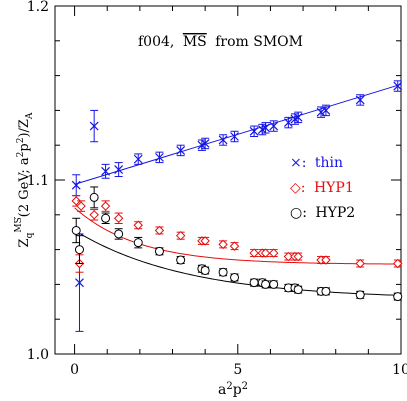 The image size is (407, 401). I want to click on y-tick-label: 1.1, so click(38, 181).